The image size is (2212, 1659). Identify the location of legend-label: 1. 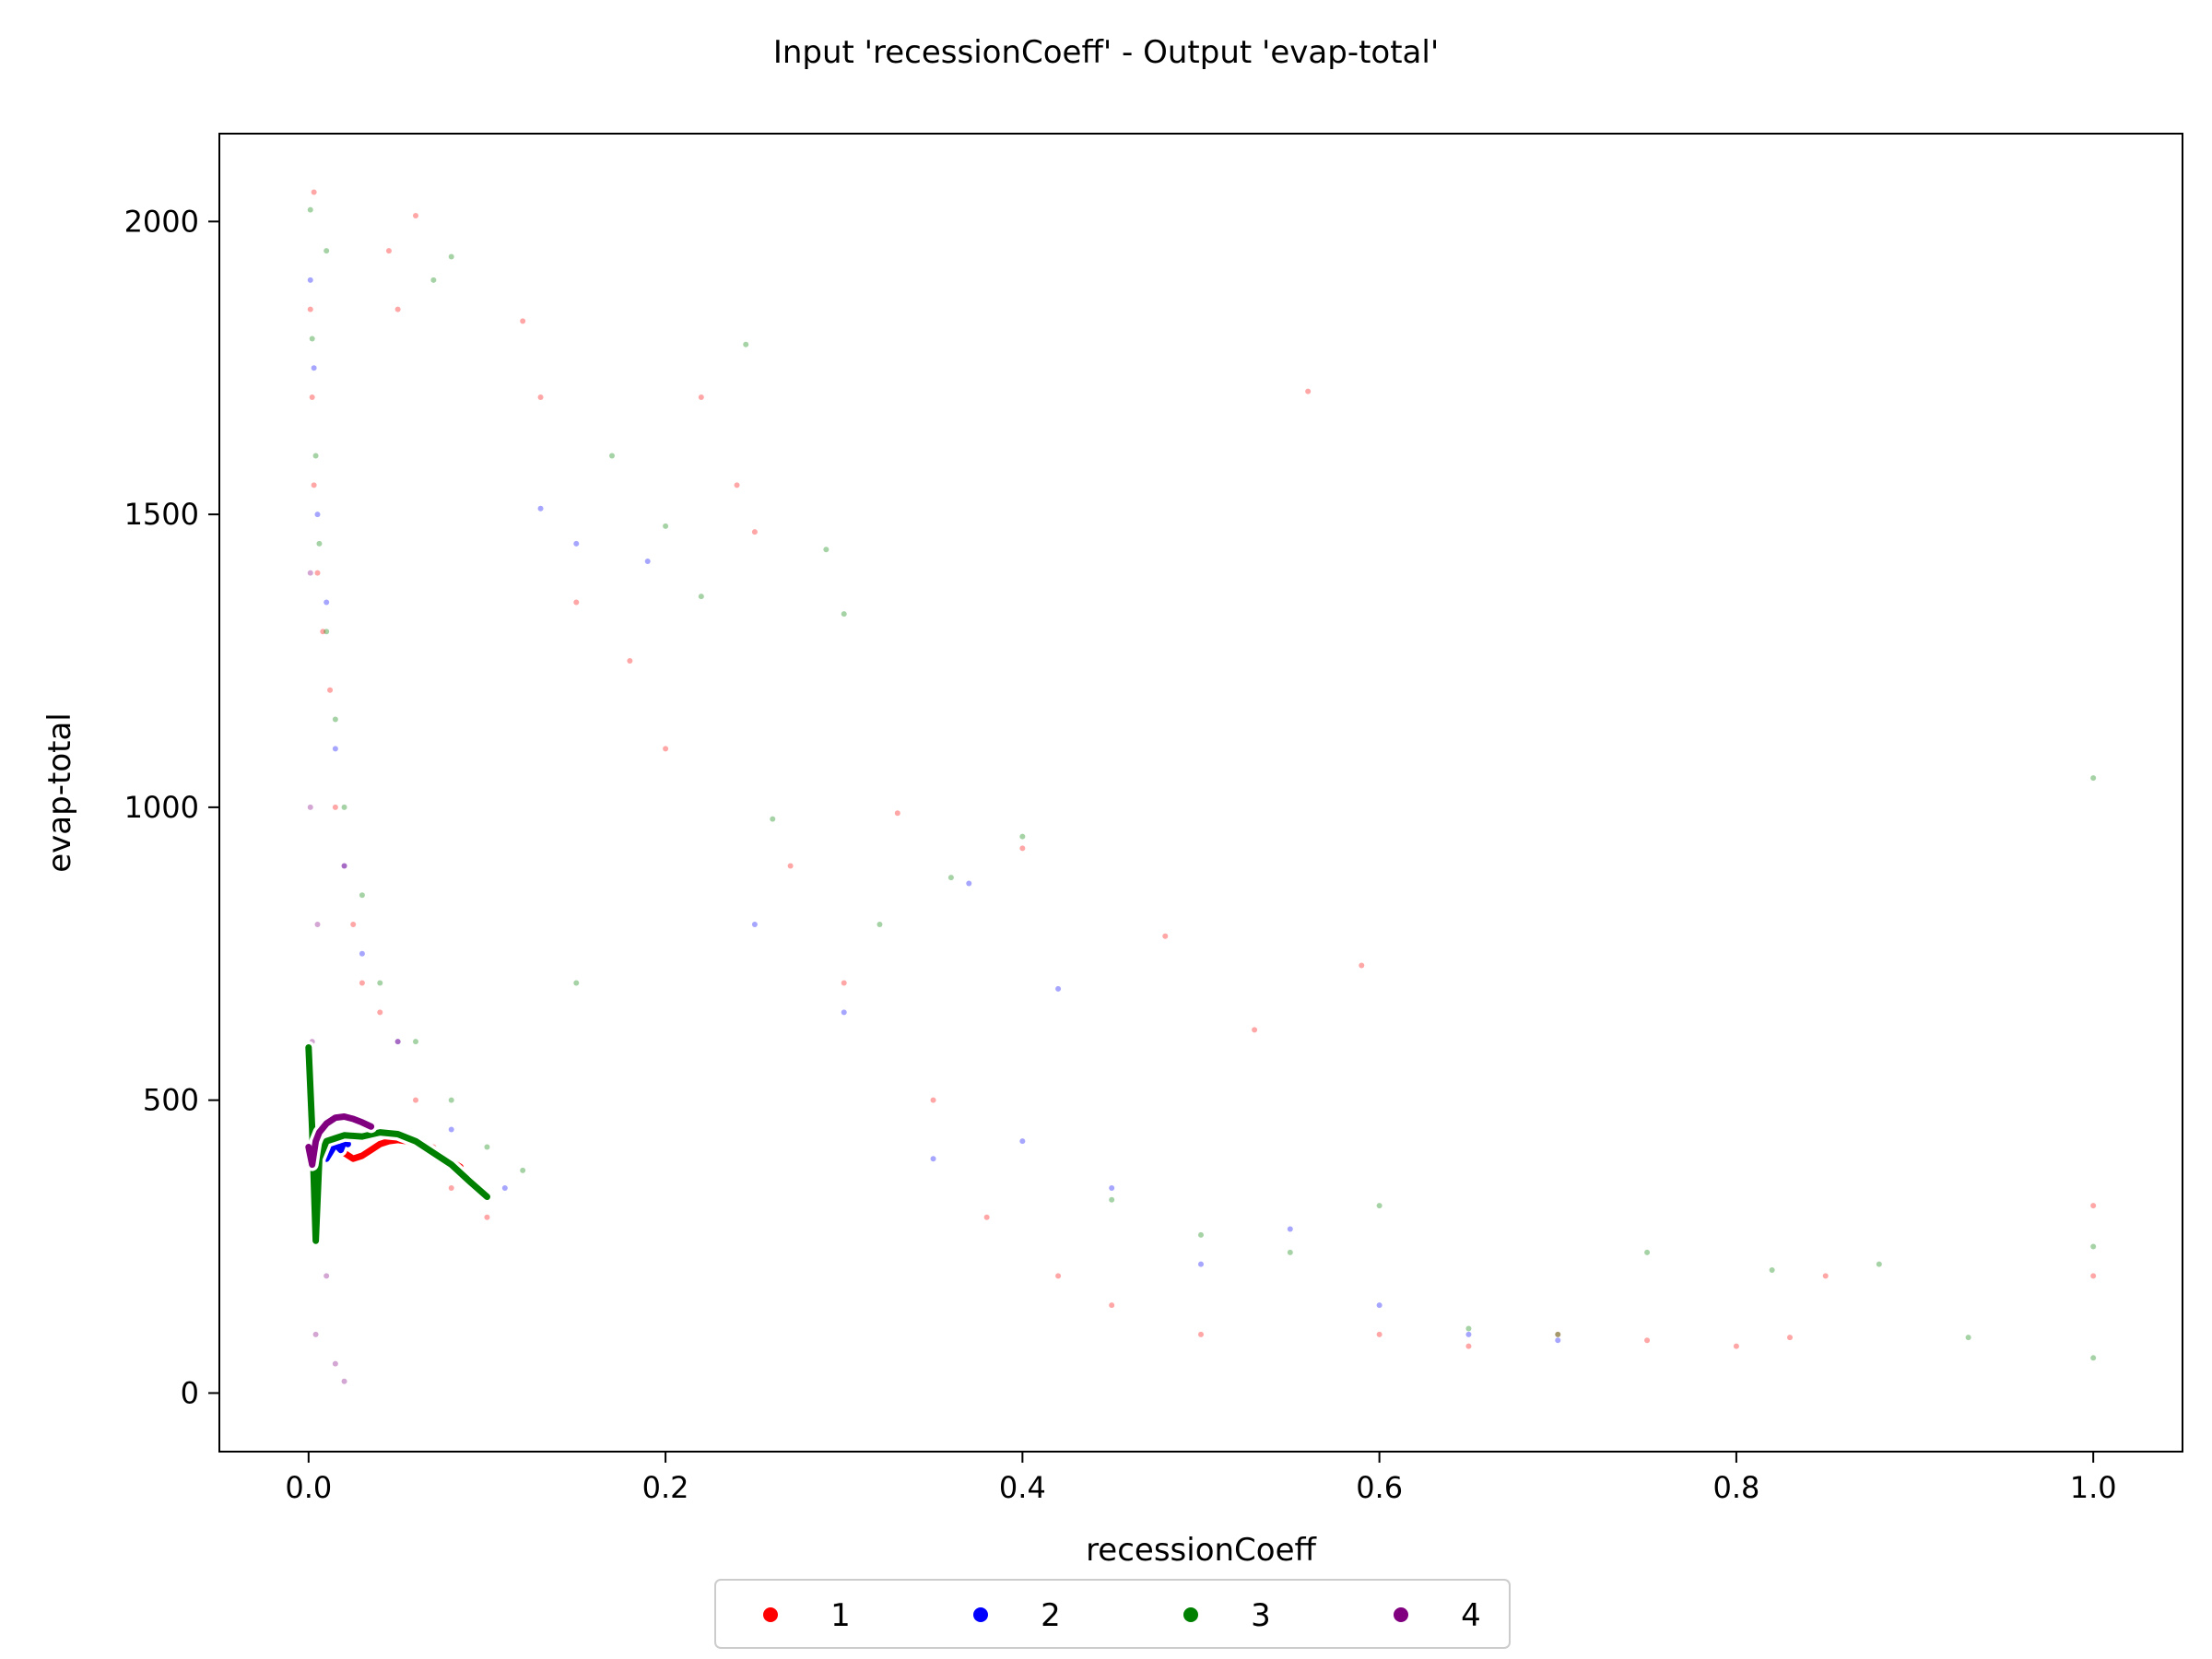
(840, 1615).